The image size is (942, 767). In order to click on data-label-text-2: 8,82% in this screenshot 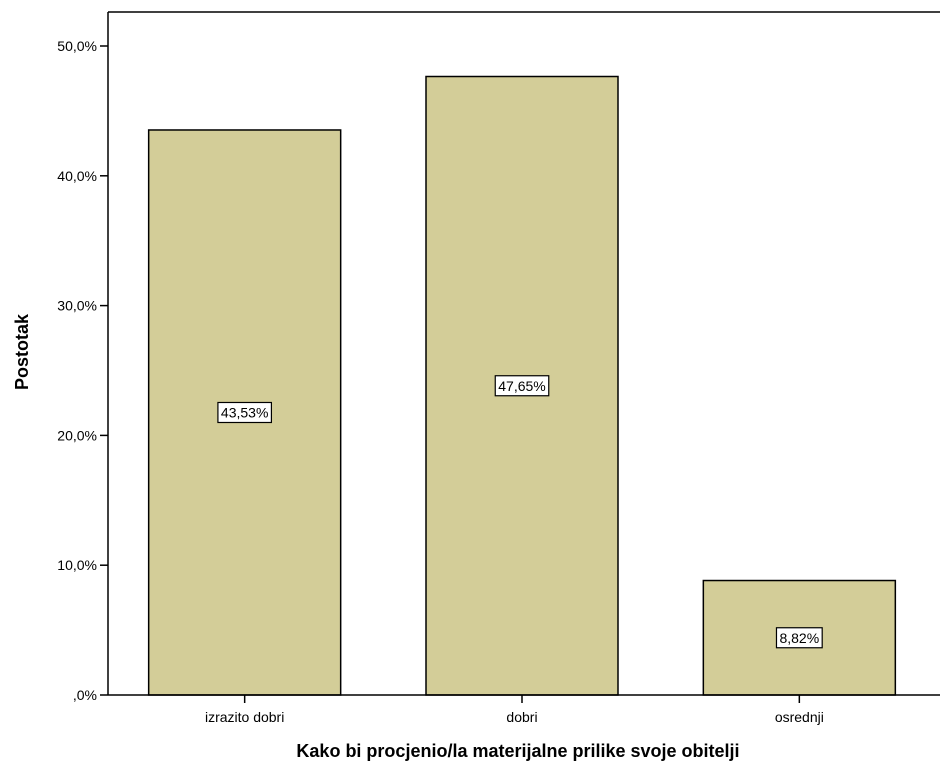, I will do `click(799, 638)`.